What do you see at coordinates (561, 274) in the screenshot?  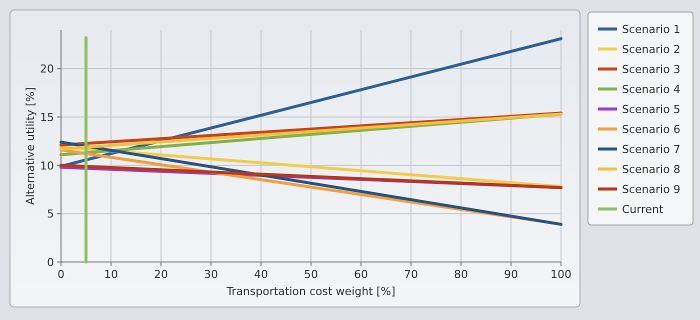 I see `x-tick-label: 100` at bounding box center [561, 274].